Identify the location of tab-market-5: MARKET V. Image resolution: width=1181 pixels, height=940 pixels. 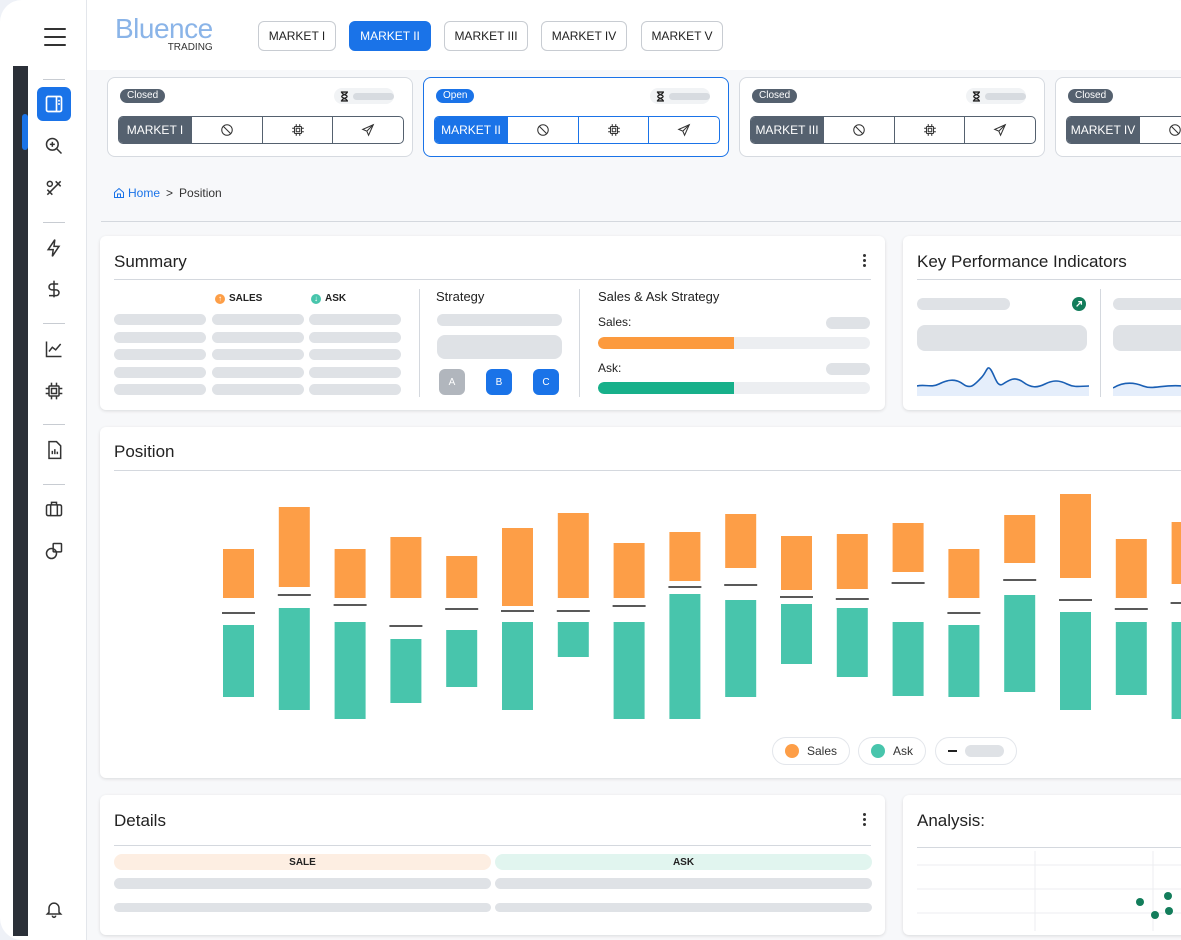
(682, 36).